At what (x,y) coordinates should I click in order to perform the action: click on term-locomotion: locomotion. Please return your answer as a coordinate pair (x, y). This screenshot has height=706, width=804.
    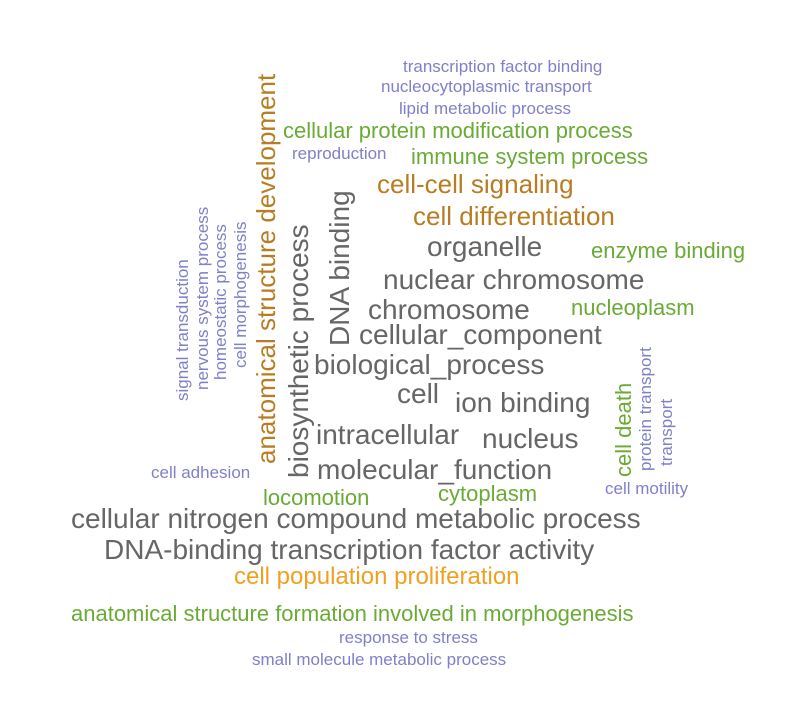
    Looking at the image, I should click on (316, 497).